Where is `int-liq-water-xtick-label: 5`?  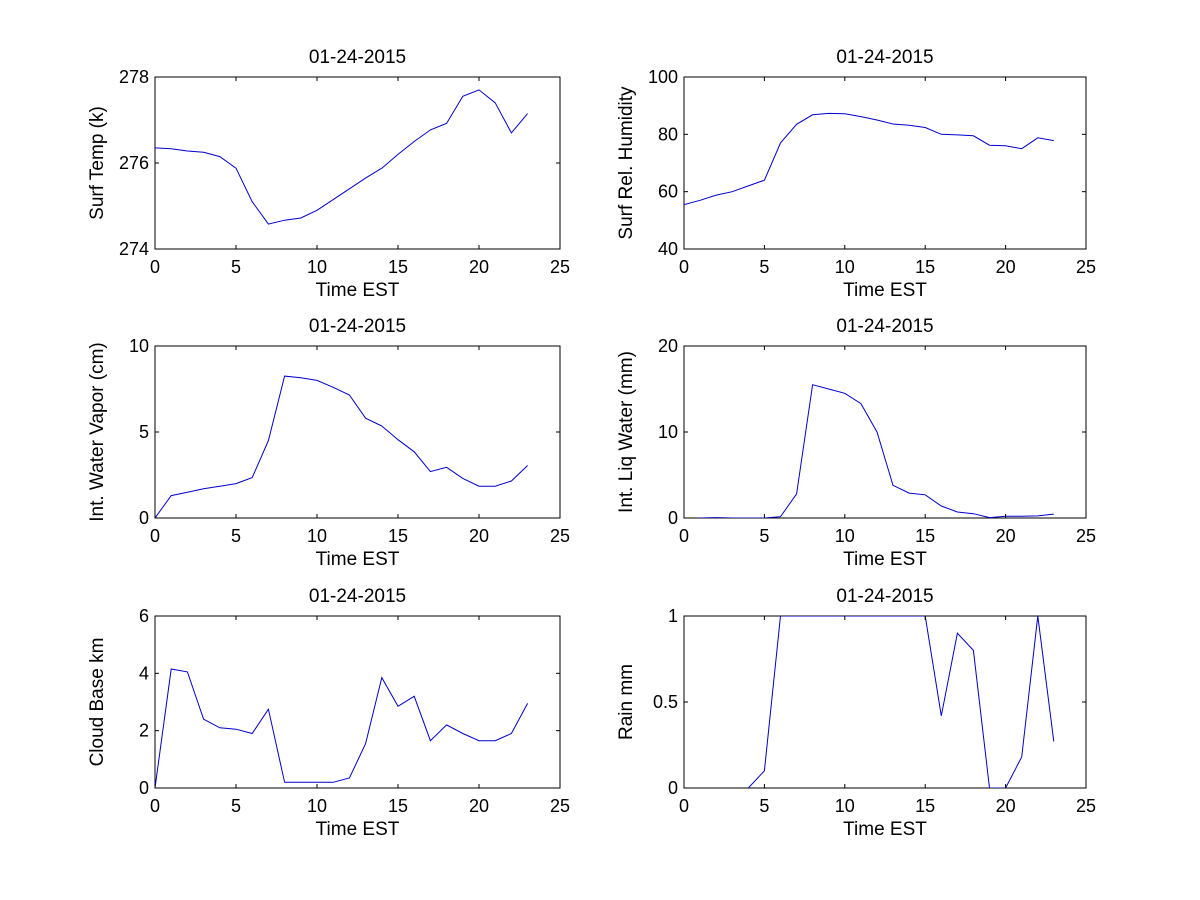
int-liq-water-xtick-label: 5 is located at coordinates (764, 536).